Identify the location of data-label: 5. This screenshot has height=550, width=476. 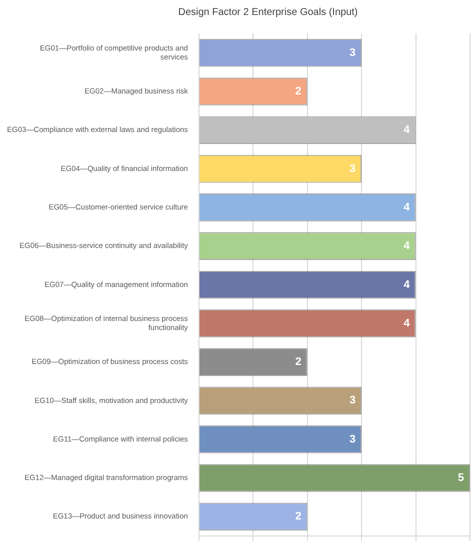
(461, 478).